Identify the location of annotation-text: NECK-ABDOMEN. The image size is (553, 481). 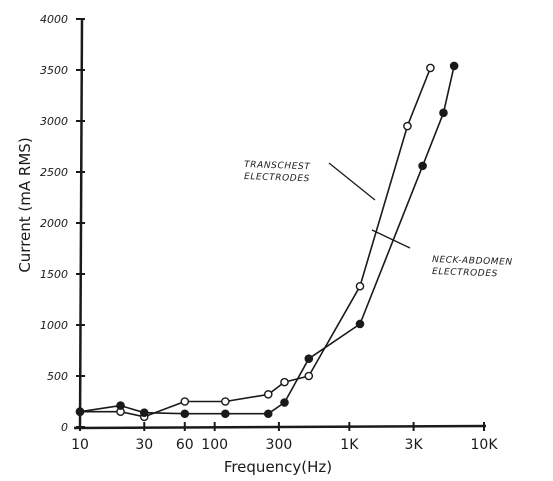
(472, 261).